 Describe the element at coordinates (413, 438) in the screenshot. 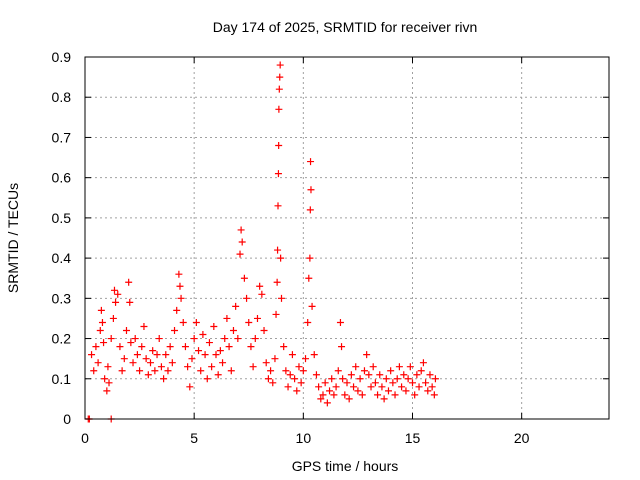

I see `x-tick-label: 15` at that location.